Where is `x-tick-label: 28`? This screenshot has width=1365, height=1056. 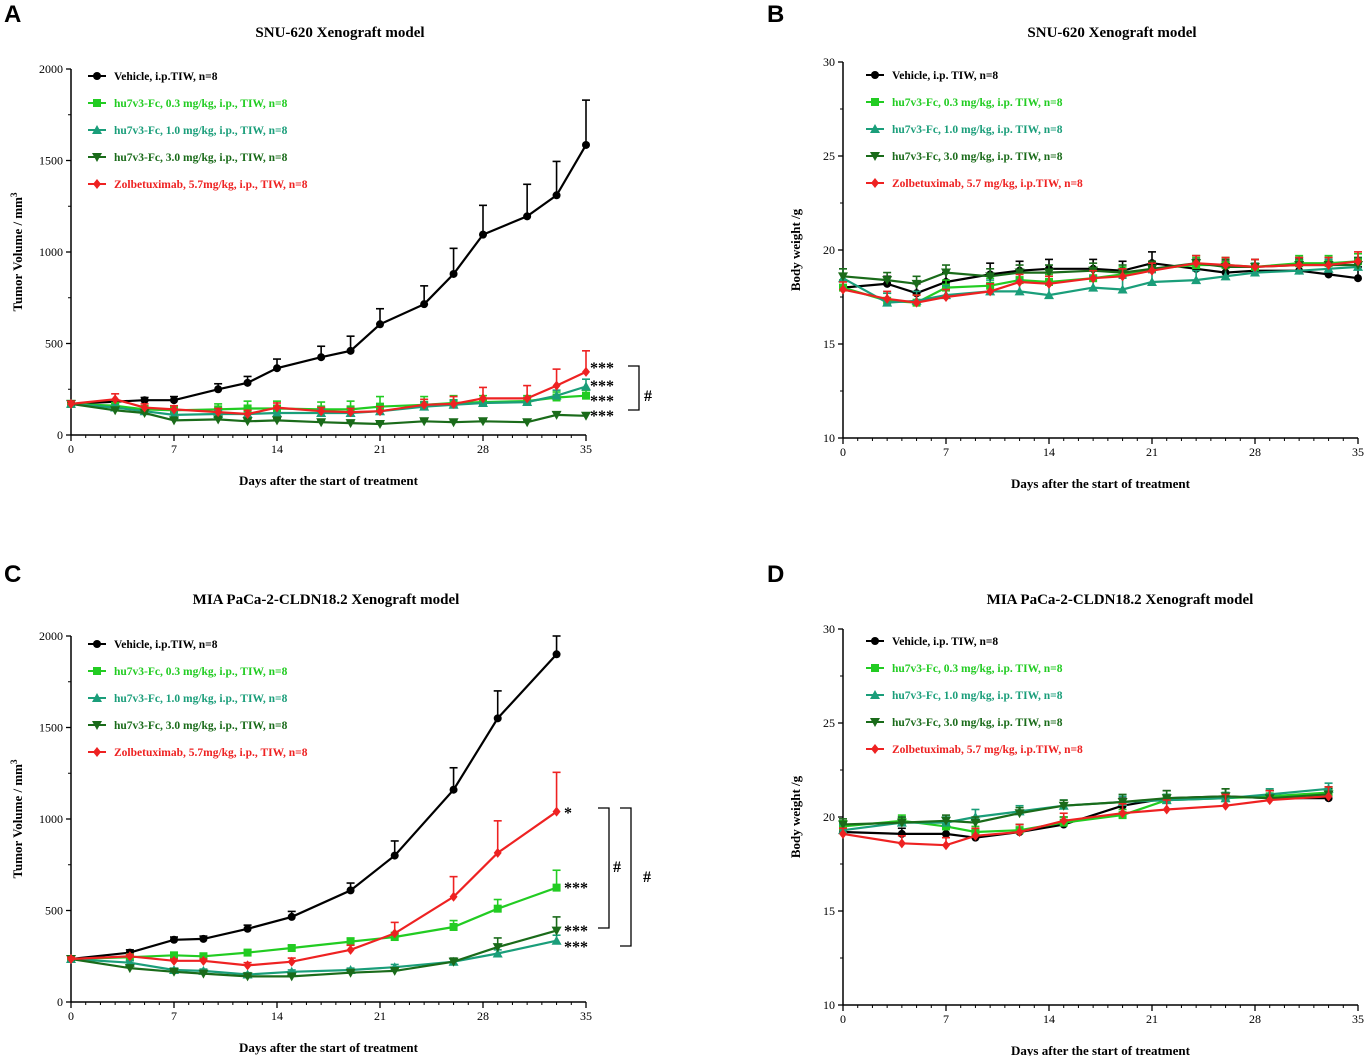 x-tick-label: 28 is located at coordinates (483, 1016).